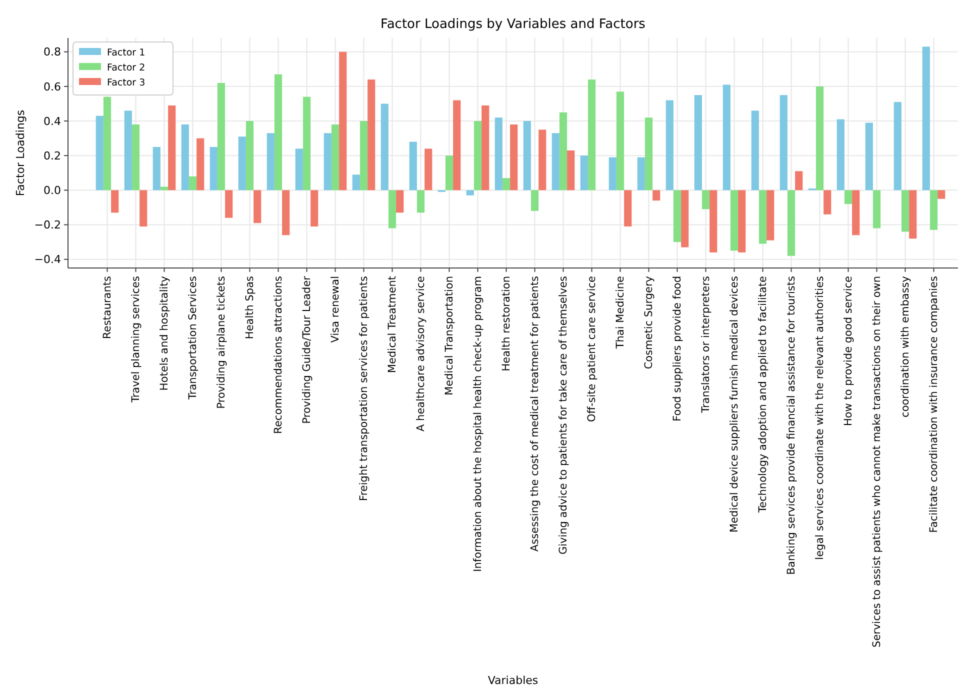  What do you see at coordinates (706, 345) in the screenshot?
I see `x-tick-label: Translators or interpreters` at bounding box center [706, 345].